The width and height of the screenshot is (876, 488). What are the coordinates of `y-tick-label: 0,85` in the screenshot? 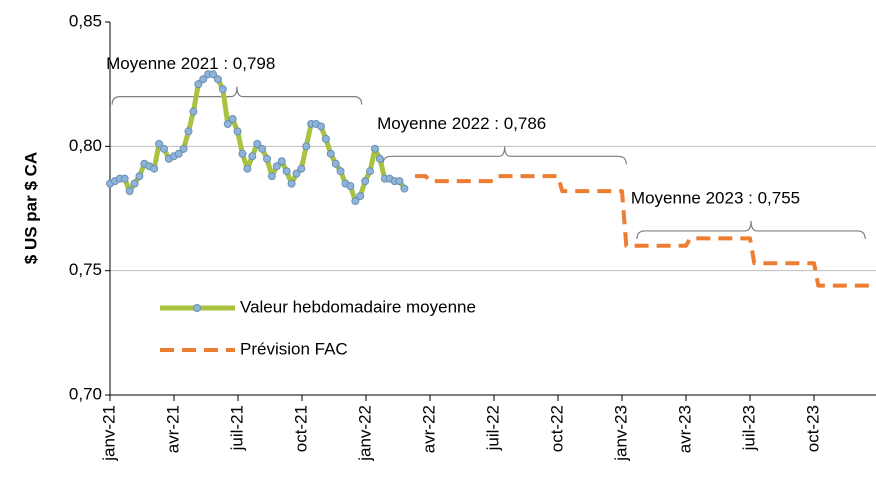 It's located at (85, 20).